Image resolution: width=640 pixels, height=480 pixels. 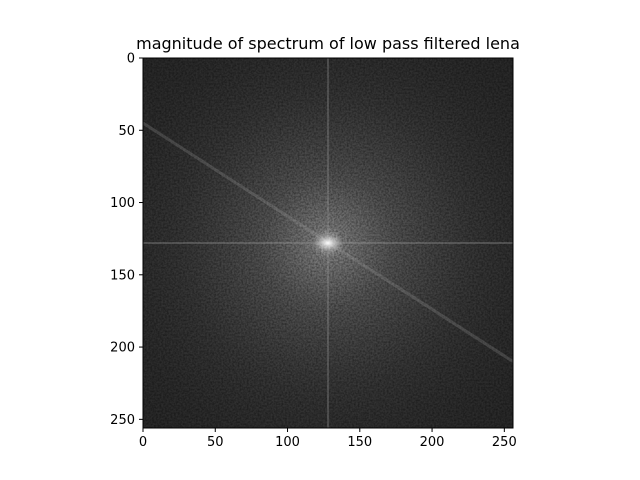 I want to click on y-axis: 0 50 100 150 200 250, so click(x=126, y=240).